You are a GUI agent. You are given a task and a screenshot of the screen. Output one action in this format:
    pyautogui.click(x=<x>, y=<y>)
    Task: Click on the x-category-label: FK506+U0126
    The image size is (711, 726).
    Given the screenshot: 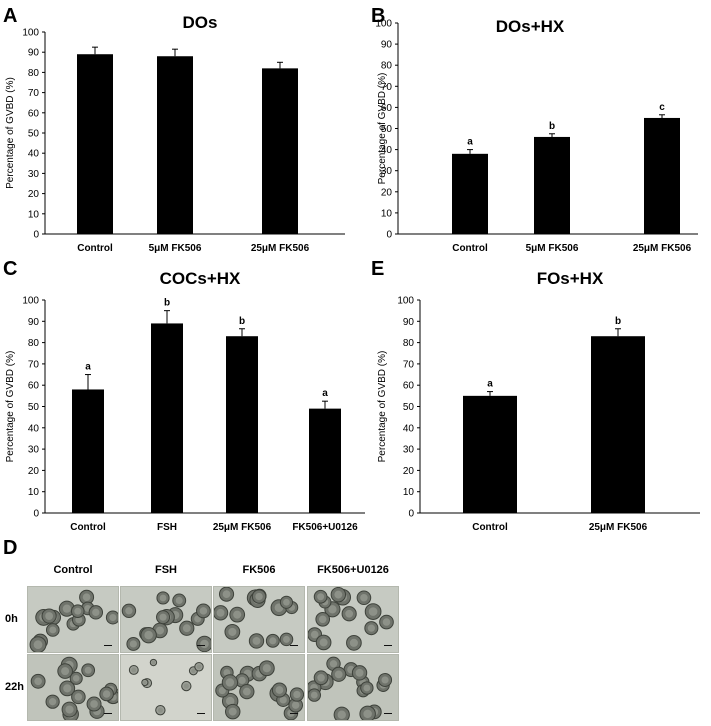 What is the action you would take?
    pyautogui.click(x=325, y=527)
    